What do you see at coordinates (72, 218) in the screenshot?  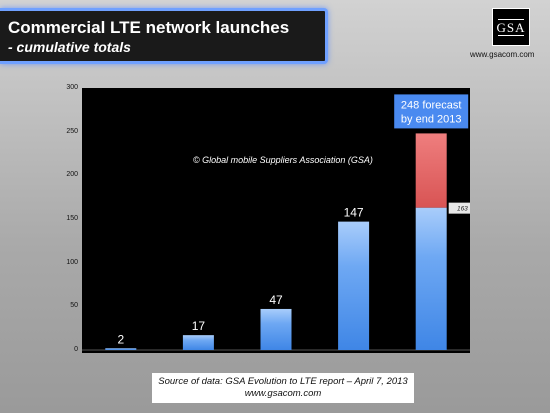 I see `y-tick-label: 150` at bounding box center [72, 218].